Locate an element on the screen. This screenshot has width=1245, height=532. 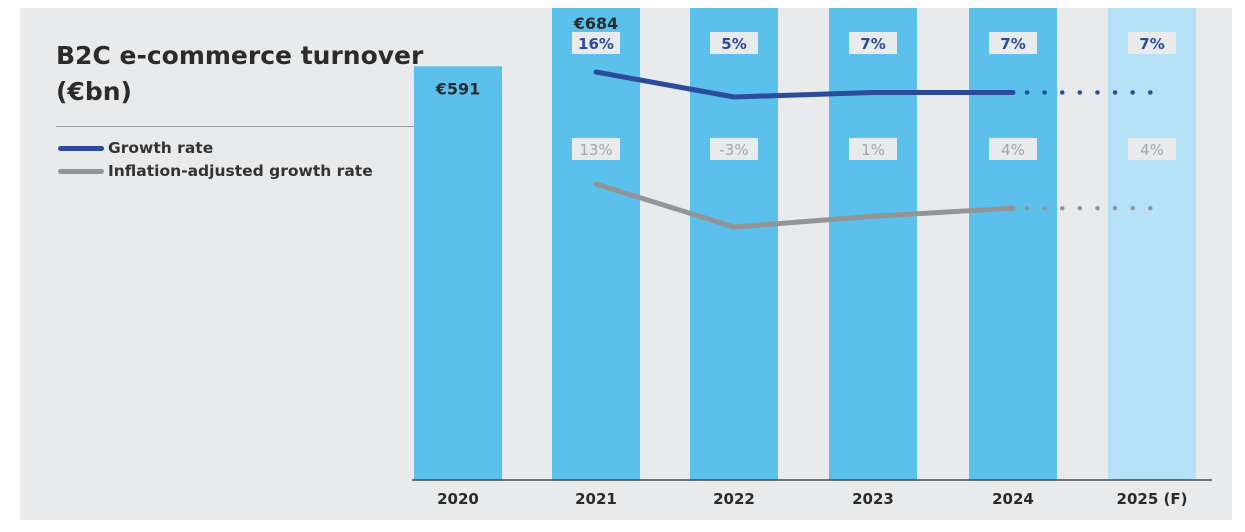
x-tick-label: 2025 (F) is located at coordinates (1152, 499).